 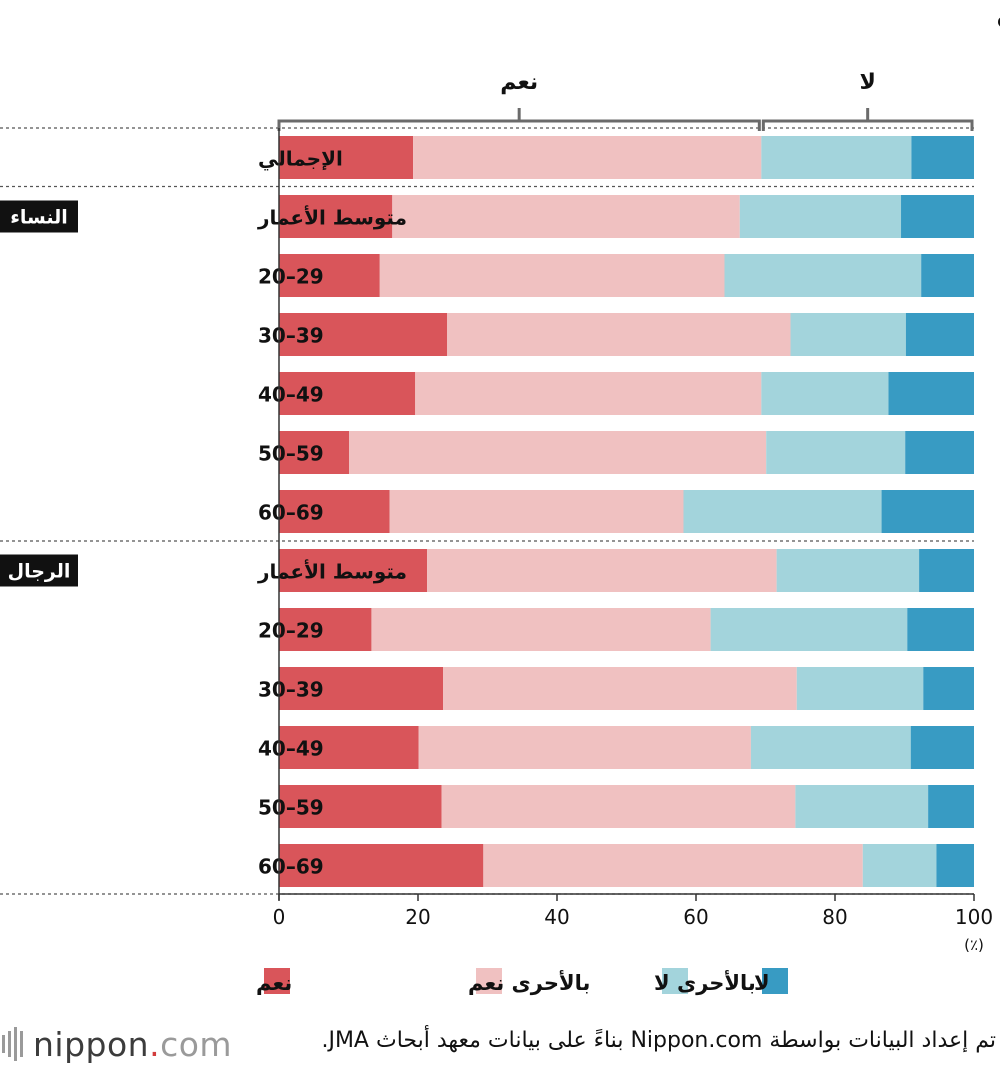 What do you see at coordinates (998, 28) in the screenshot?
I see `chart-title: هل تستفيد جيدًا من المنتجات الجاهزة؟` at bounding box center [998, 28].